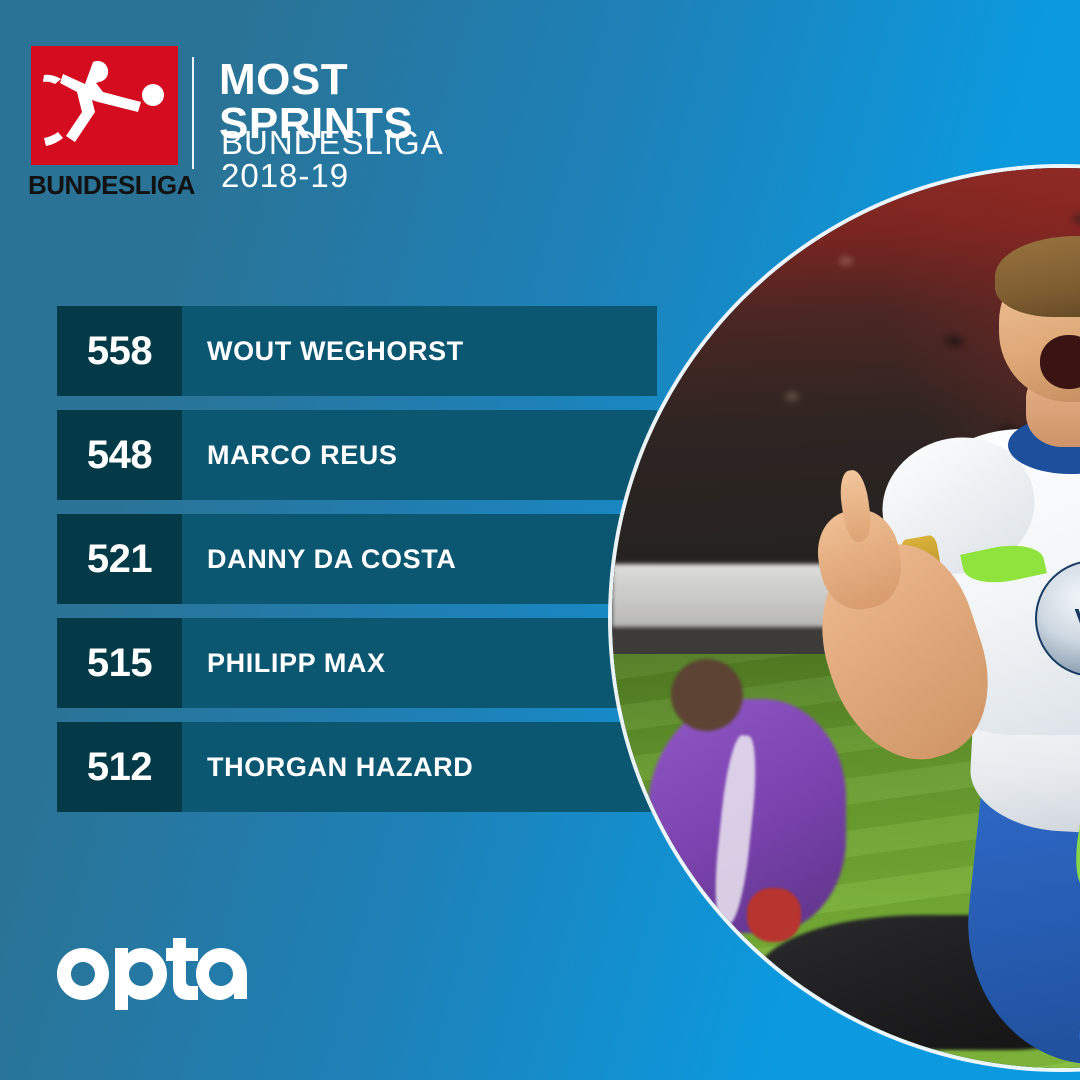 Image resolution: width=1080 pixels, height=1080 pixels. What do you see at coordinates (104, 105) in the screenshot?
I see `bundesliga-logo` at bounding box center [104, 105].